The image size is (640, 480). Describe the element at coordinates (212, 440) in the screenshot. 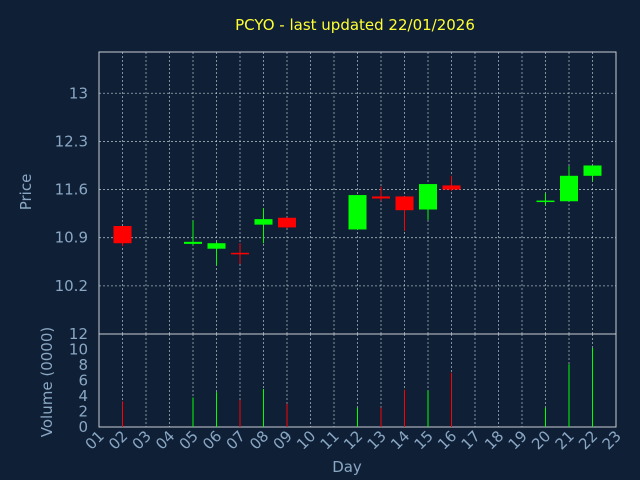

I see `day-tick-label: 06` at that location.